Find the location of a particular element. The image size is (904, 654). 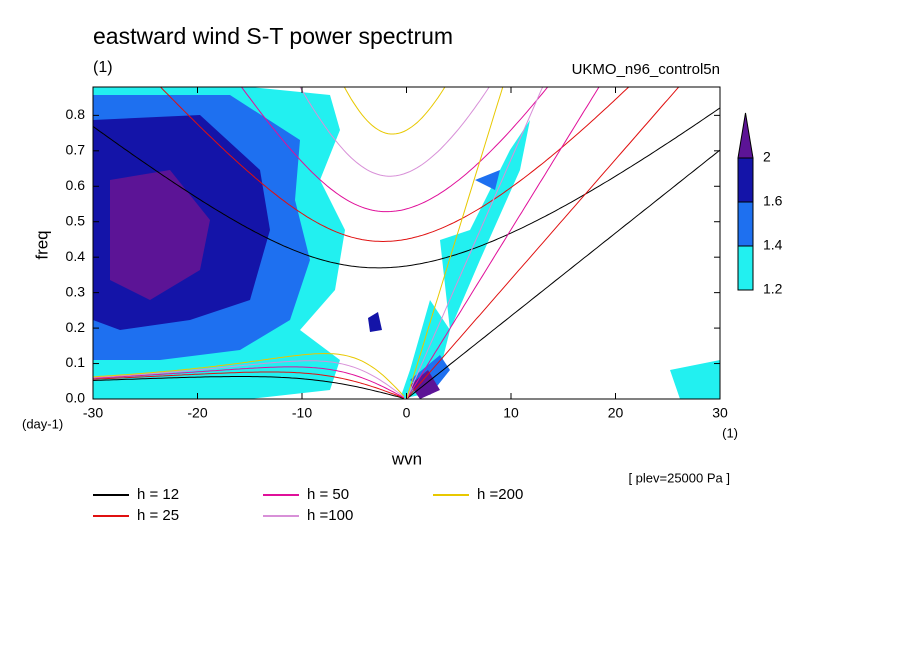

x-tick-label: -20 is located at coordinates (197, 413).